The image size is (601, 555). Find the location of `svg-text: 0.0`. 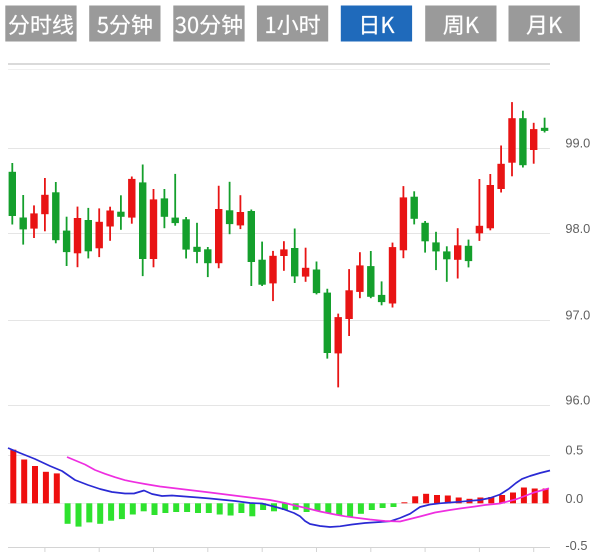

svg-text: 0.0 is located at coordinates (574, 498).